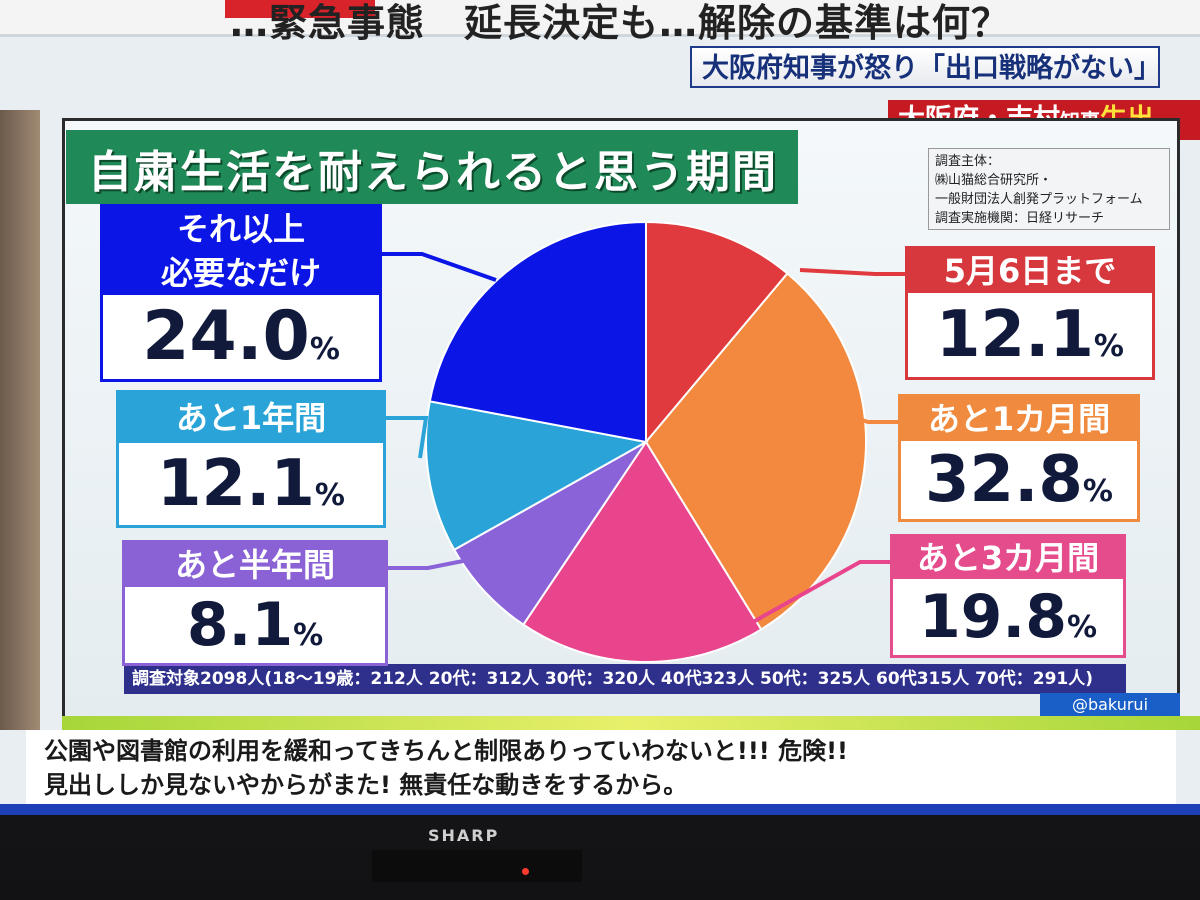  I want to click on slice-3month, so click(642, 551).